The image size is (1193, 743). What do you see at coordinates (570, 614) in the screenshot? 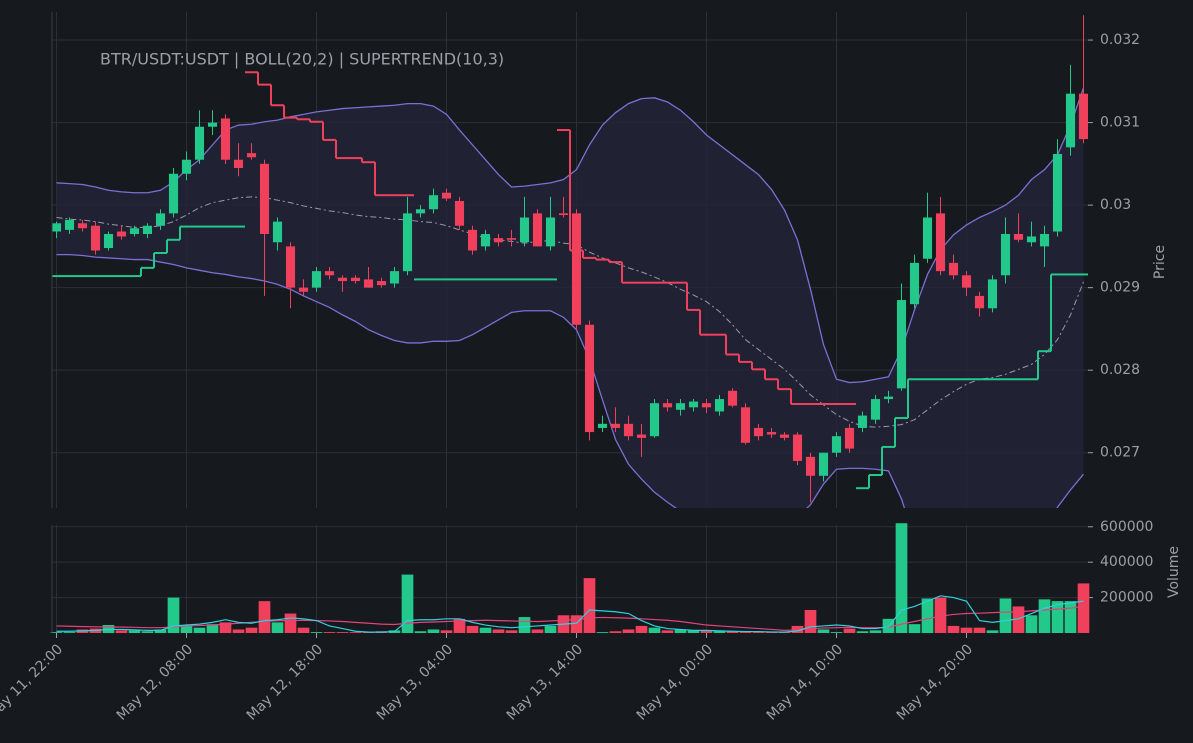
I see `volume-ma-line` at bounding box center [570, 614].